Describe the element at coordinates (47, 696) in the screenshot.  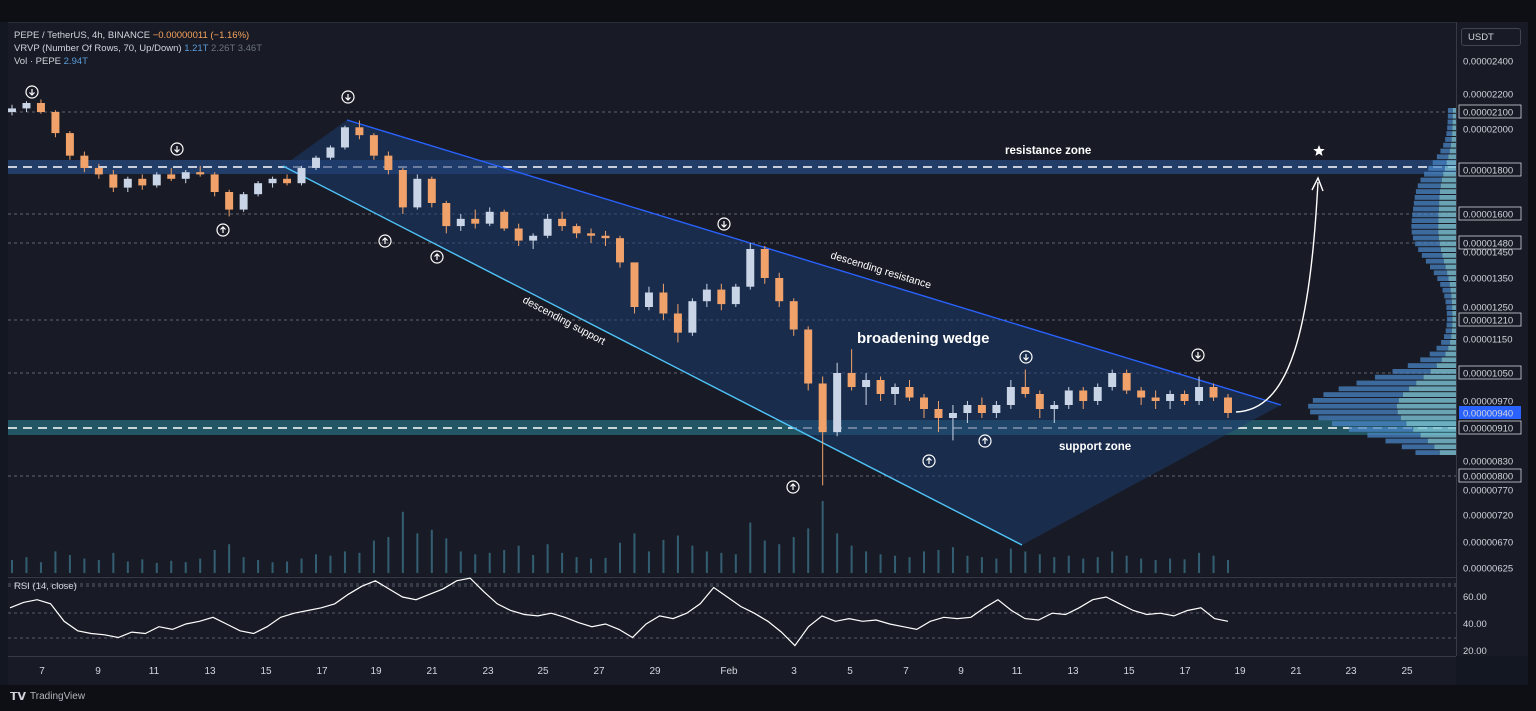
I see `brand: 𝗧𝗩 TradingView` at that location.